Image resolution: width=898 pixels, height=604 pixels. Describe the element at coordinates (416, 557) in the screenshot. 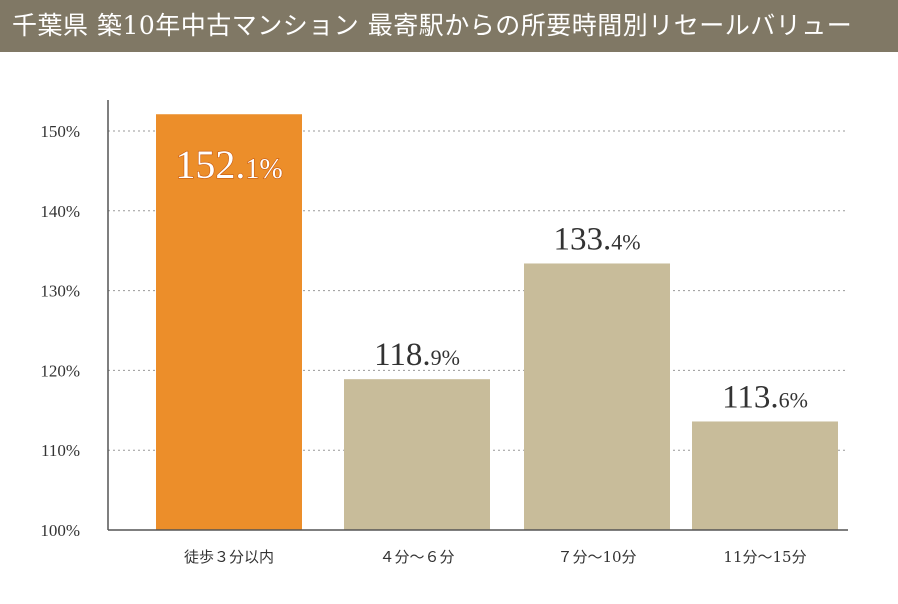

I see `x-category-label: ４分～６分` at that location.